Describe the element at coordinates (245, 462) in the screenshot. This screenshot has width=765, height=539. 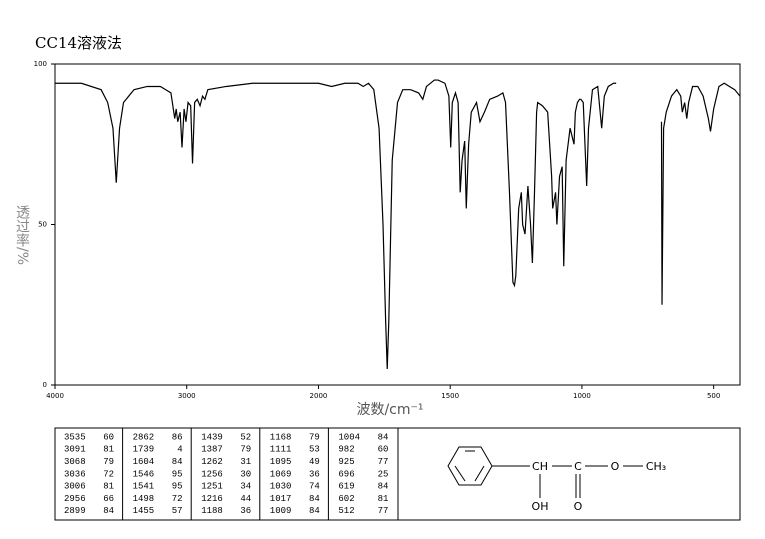
I see `peak-transmittance: 31` at that location.